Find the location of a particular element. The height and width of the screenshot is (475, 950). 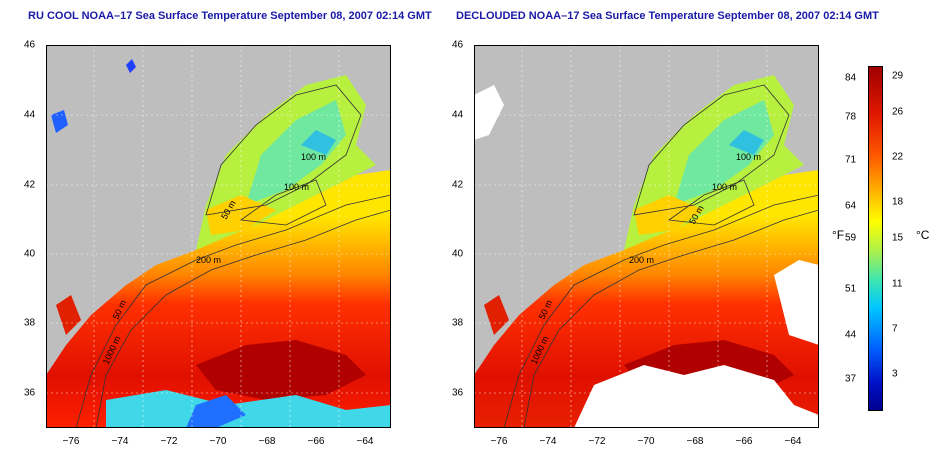

colorbar-c-tick: 15 is located at coordinates (898, 238).